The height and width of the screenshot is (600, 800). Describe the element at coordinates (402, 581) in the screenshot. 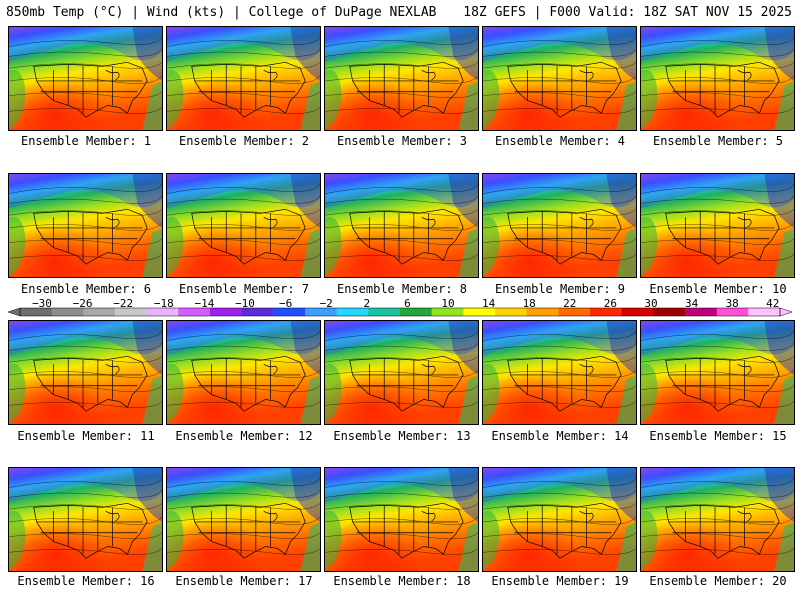

I see `ensemble-member-caption: Ensemble Member: 18` at that location.